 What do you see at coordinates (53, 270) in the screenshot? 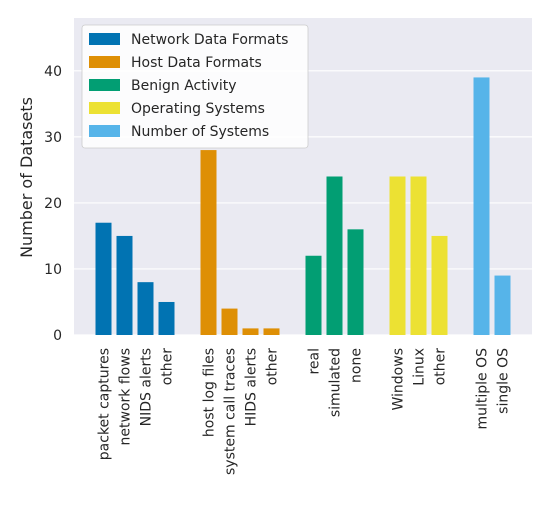
I see `y-tick-label: 10` at bounding box center [53, 270].